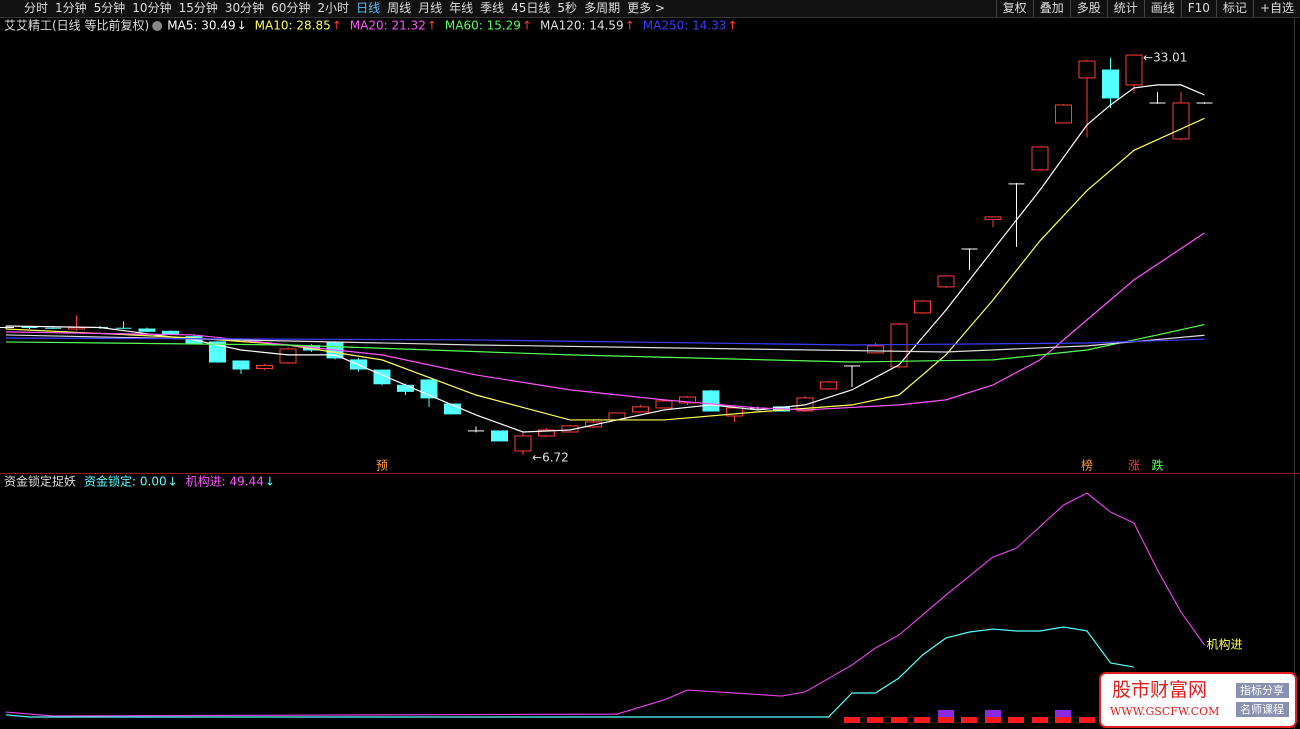  What do you see at coordinates (291, 8) in the screenshot?
I see `tab: 60分钟` at bounding box center [291, 8].